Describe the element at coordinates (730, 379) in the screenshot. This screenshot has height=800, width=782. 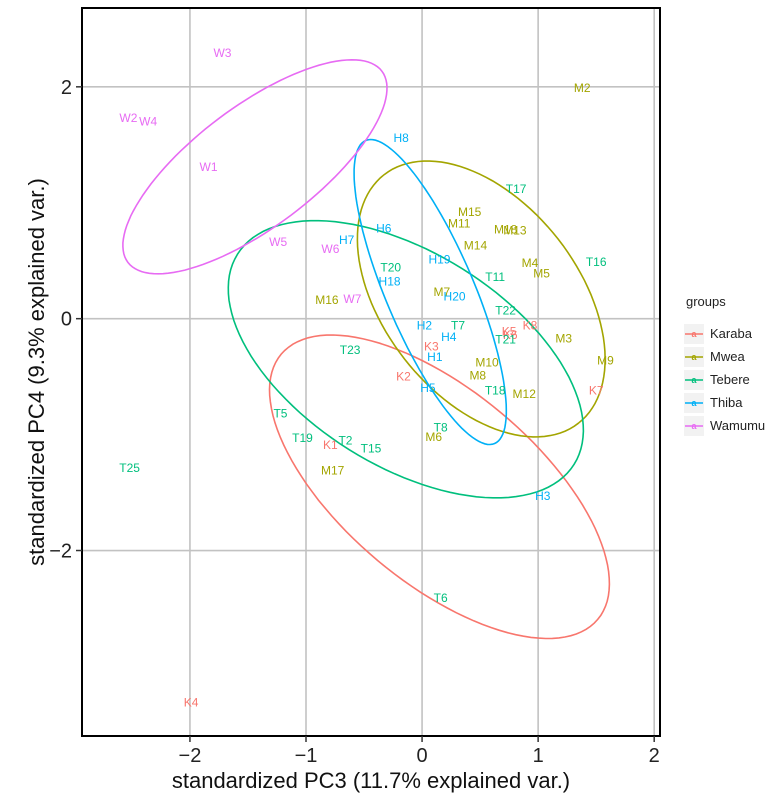
I see `legend-label: Tebere` at that location.